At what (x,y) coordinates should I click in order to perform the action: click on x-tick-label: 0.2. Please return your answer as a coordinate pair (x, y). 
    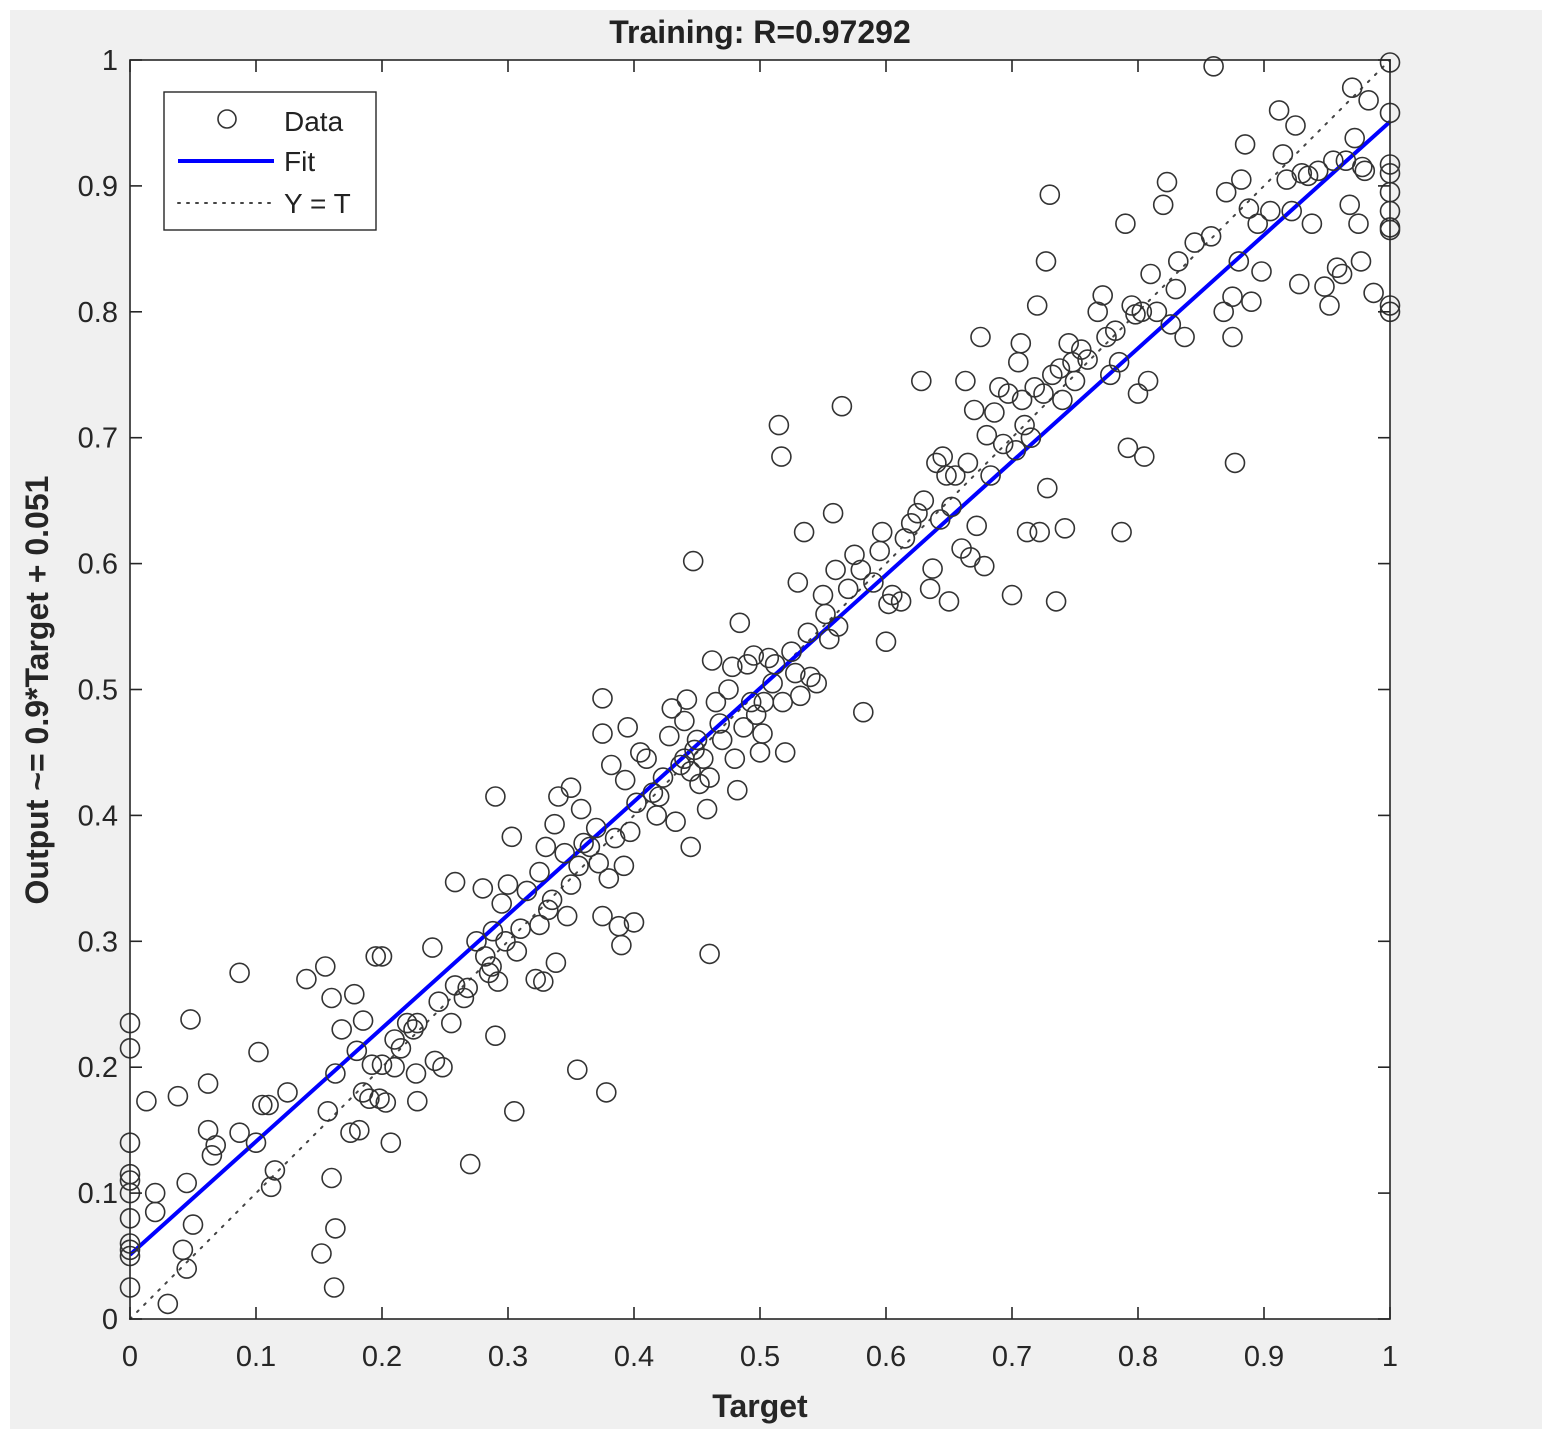
    Looking at the image, I should click on (382, 1357).